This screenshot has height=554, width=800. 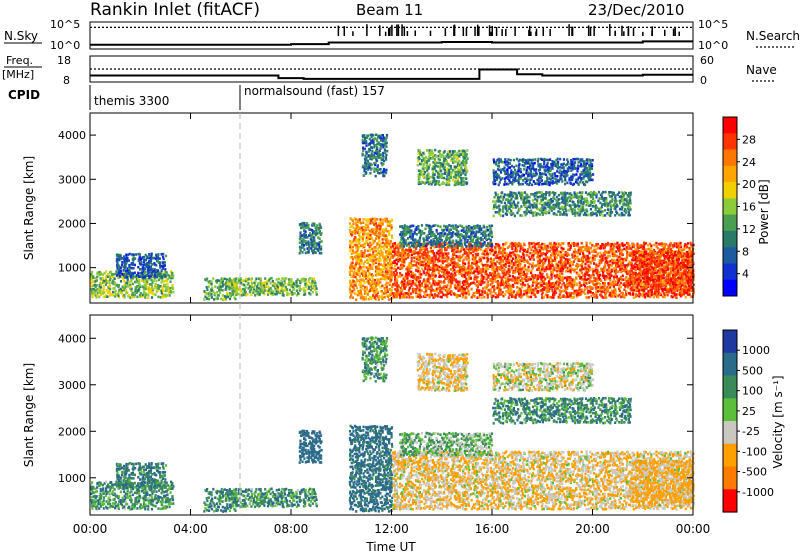 What do you see at coordinates (21, 36) in the screenshot?
I see `nsky-label: N.Sky` at bounding box center [21, 36].